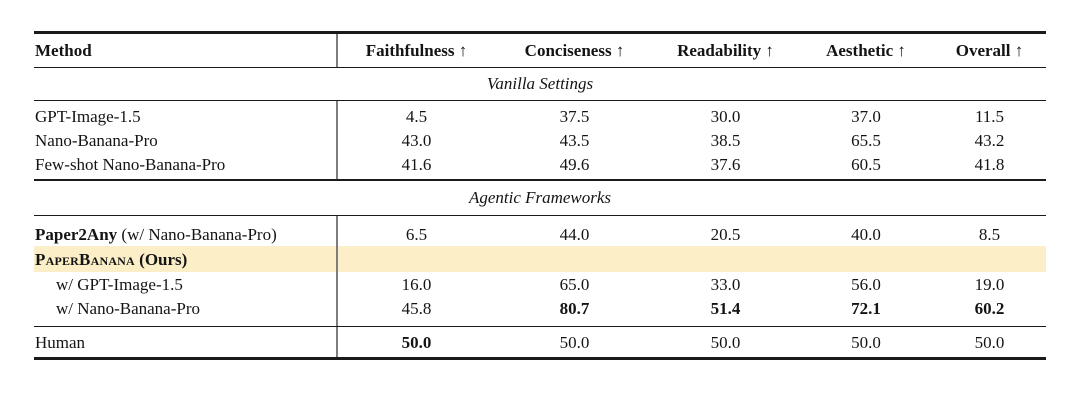 The width and height of the screenshot is (1080, 407). I want to click on method-label: w/ Nano-Banana-Pro, so click(128, 308).